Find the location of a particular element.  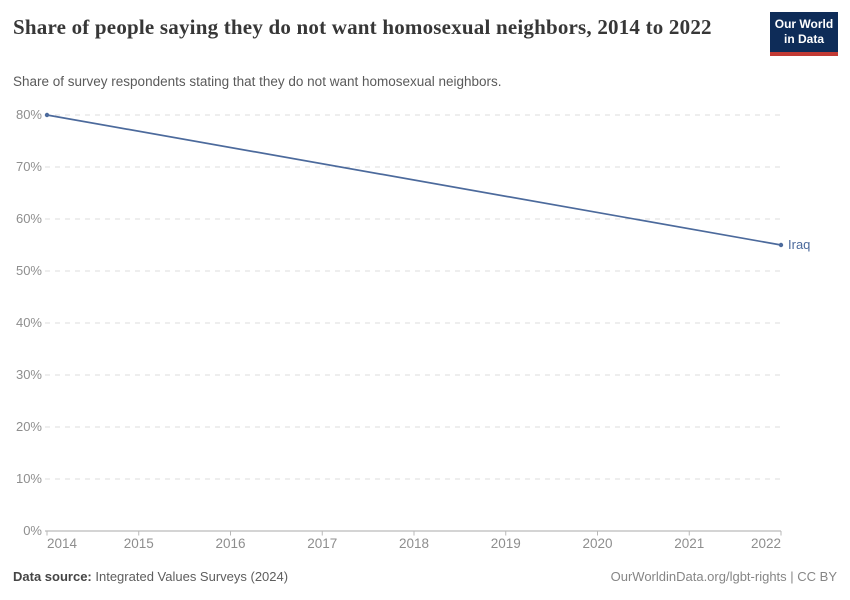

data-source-label: Data source: is located at coordinates (52, 576).